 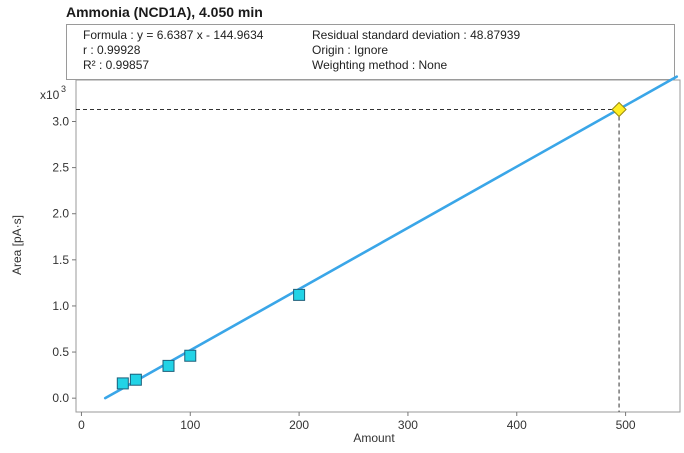 I want to click on x-tick-label: 100, so click(x=190, y=425).